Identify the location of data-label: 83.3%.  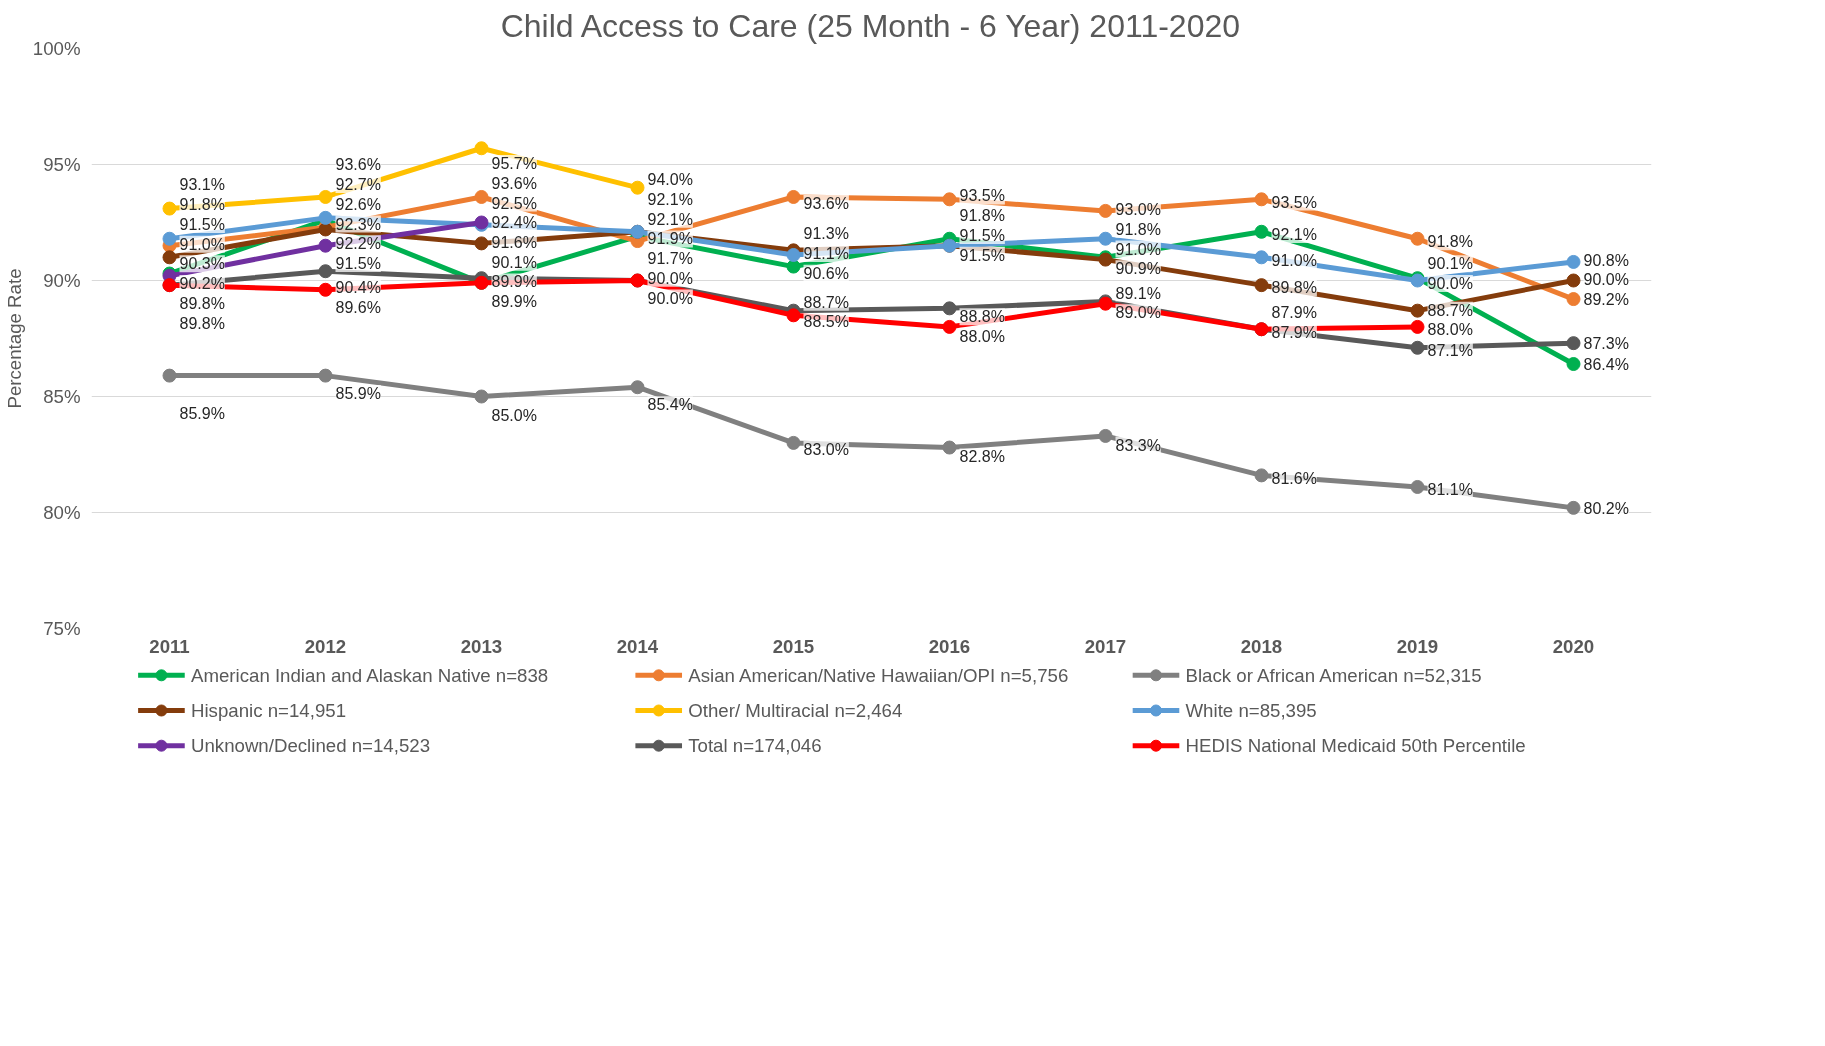
(1138, 445).